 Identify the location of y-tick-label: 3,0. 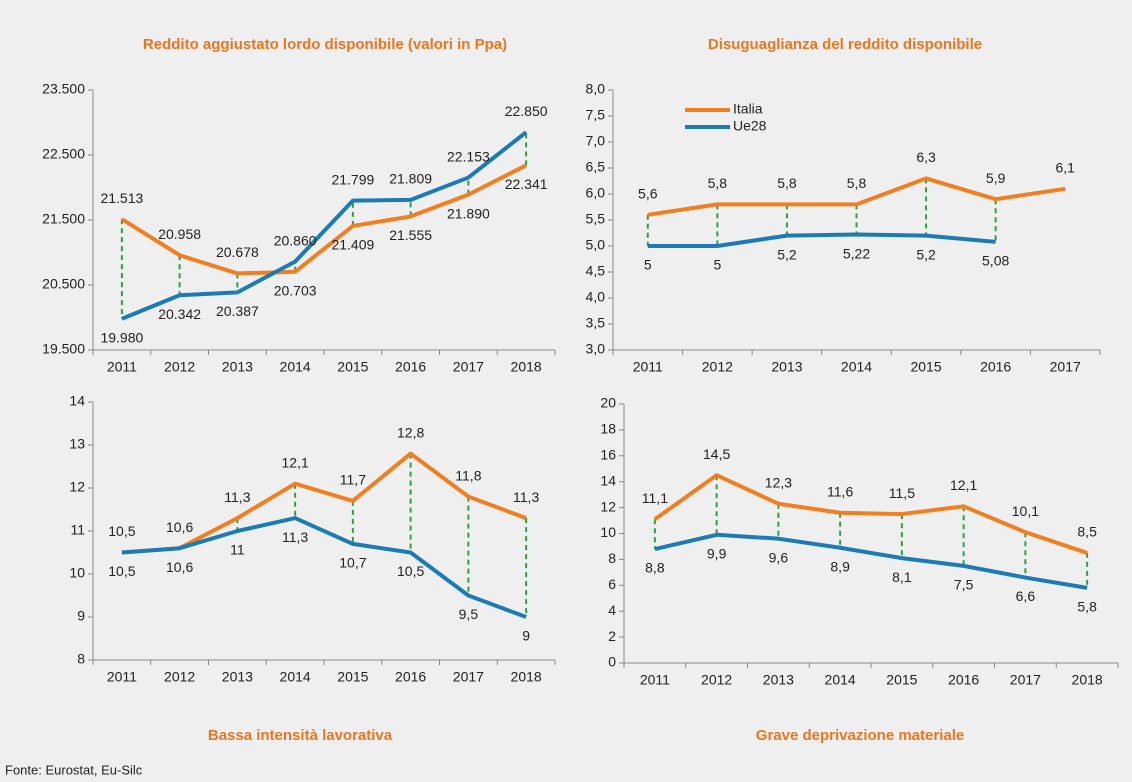
(596, 349).